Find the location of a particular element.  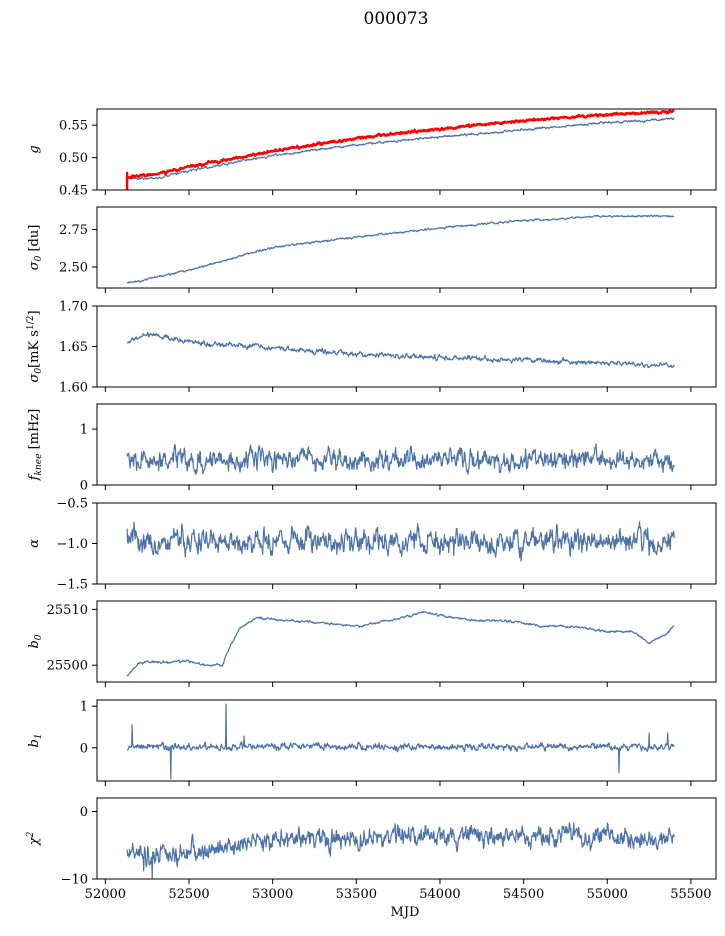

panel-8-frame is located at coordinates (406, 838).